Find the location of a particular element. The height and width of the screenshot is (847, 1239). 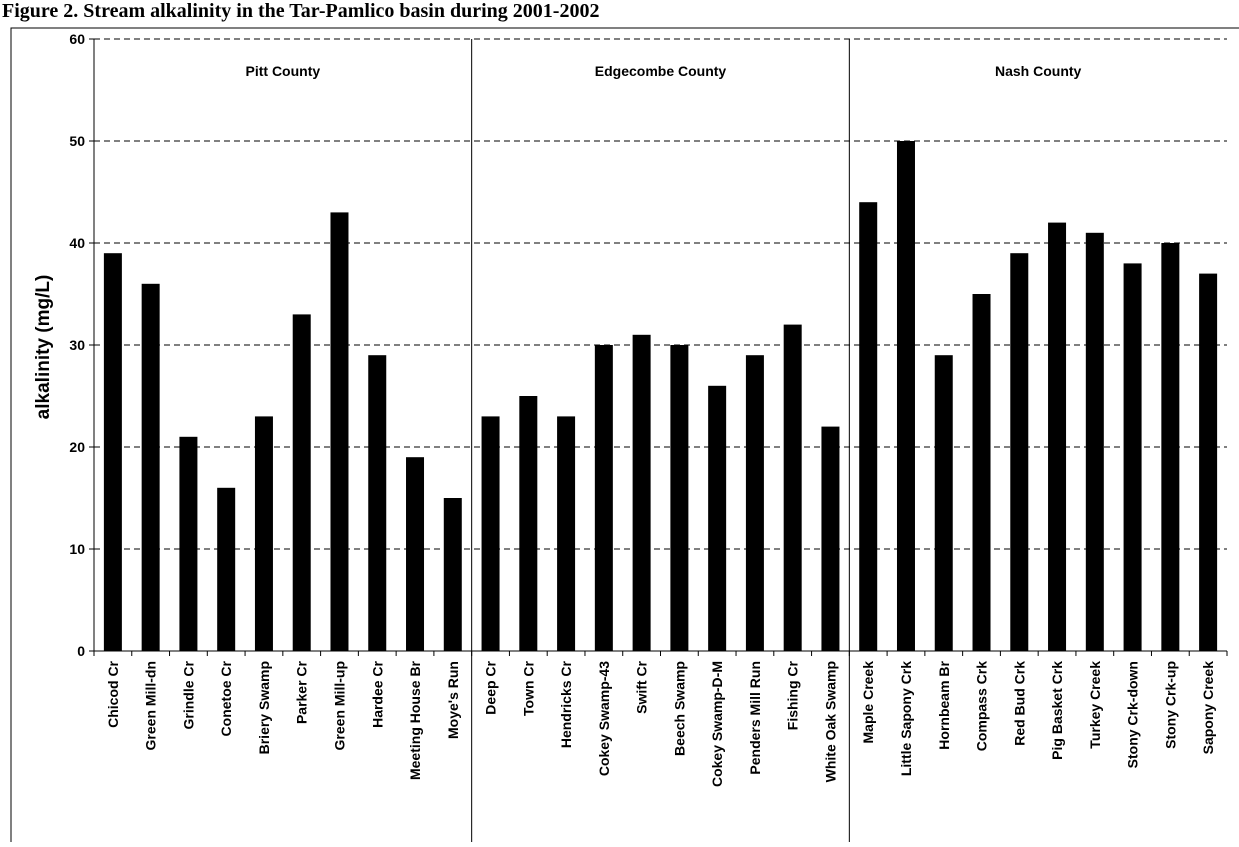

x-tick-label: Red Bud Crk is located at coordinates (1019, 703).